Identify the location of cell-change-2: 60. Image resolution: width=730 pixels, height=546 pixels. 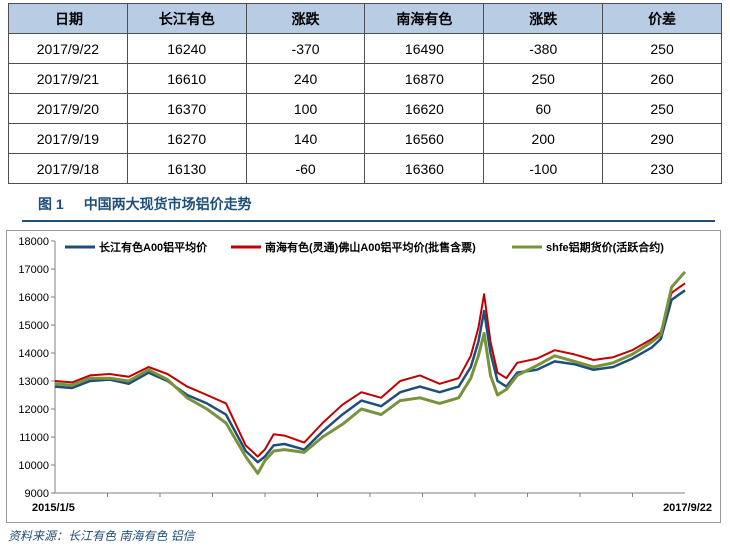
(543, 108).